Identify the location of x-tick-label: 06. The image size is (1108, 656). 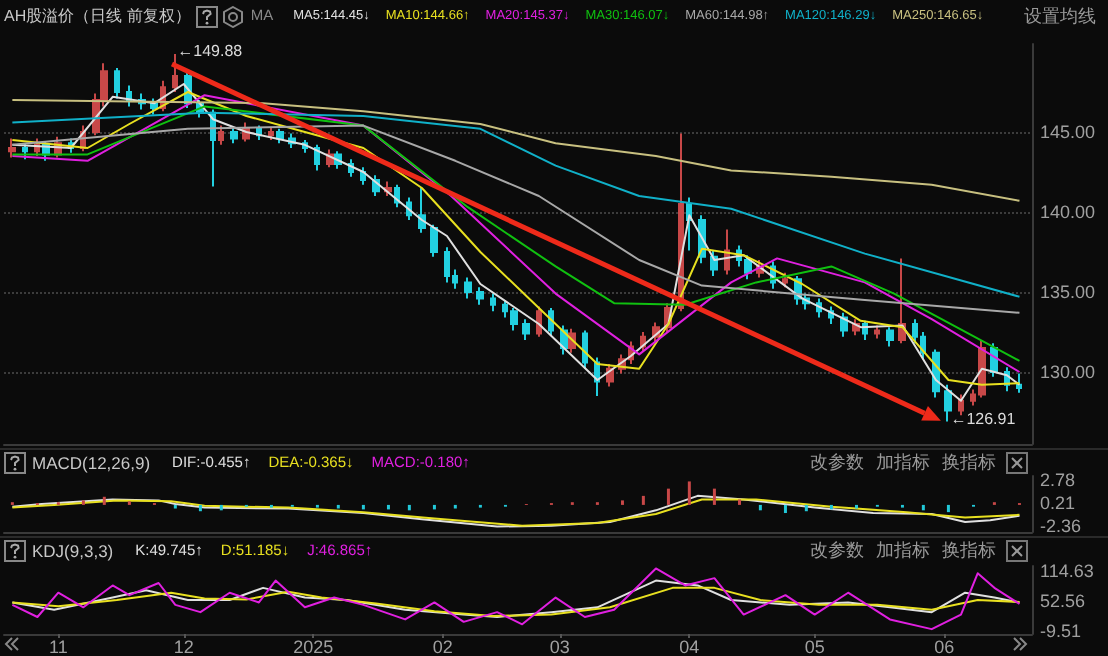
(944, 646).